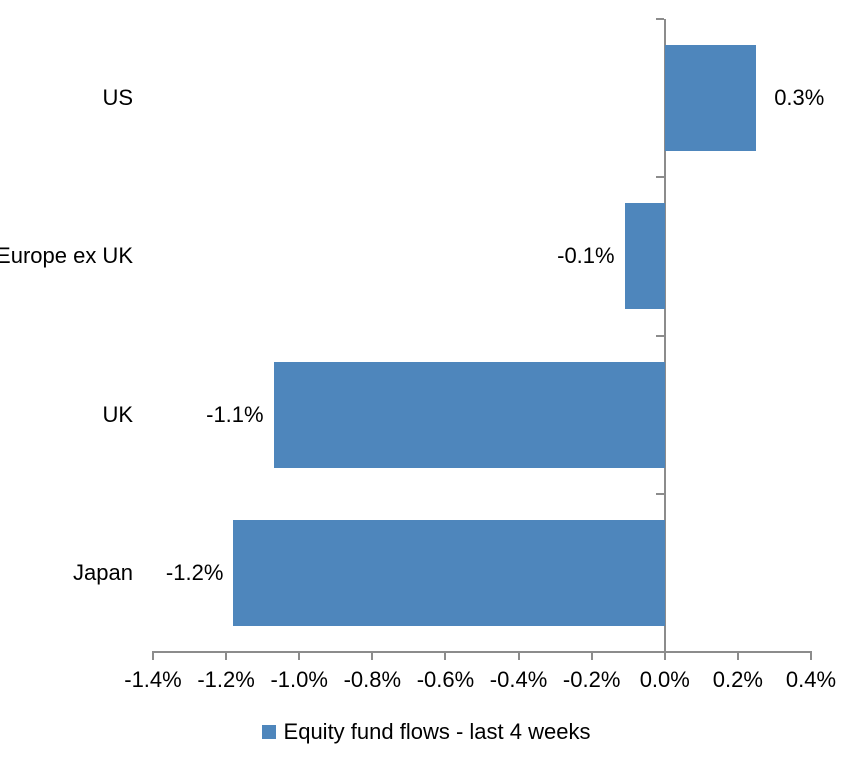 The image size is (852, 757). What do you see at coordinates (586, 256) in the screenshot?
I see `bar-value-label: -0.1%` at bounding box center [586, 256].